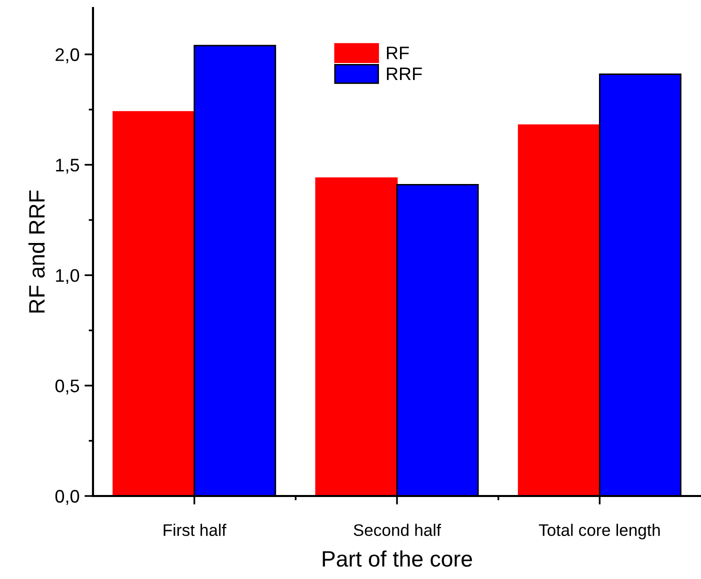 This screenshot has width=701, height=579. I want to click on legend-label: RF, so click(397, 53).